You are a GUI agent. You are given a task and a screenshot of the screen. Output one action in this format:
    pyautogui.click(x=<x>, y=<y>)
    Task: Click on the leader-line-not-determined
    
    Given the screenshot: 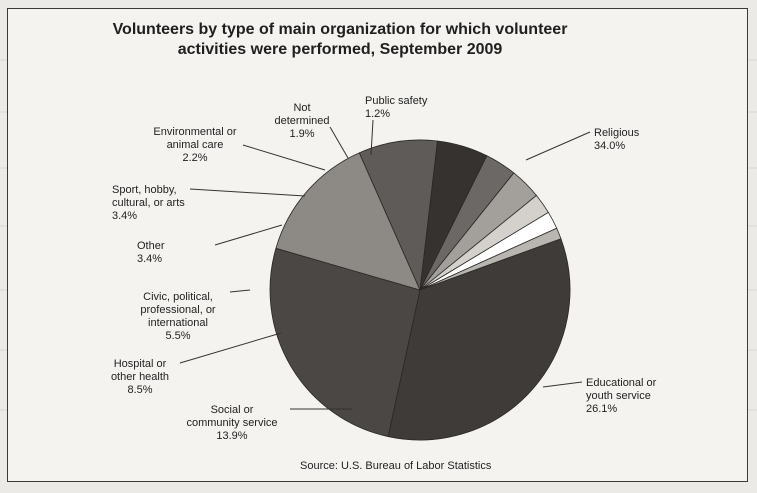 What is the action you would take?
    pyautogui.click(x=339, y=142)
    